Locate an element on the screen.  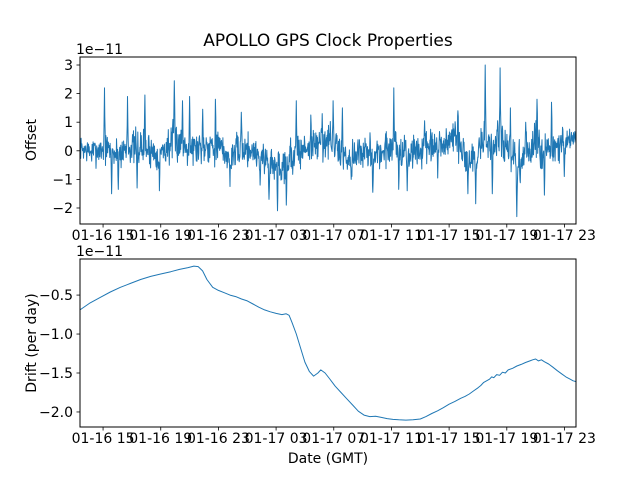
offset-x-tick-label: 01-16 15 is located at coordinates (103, 236).